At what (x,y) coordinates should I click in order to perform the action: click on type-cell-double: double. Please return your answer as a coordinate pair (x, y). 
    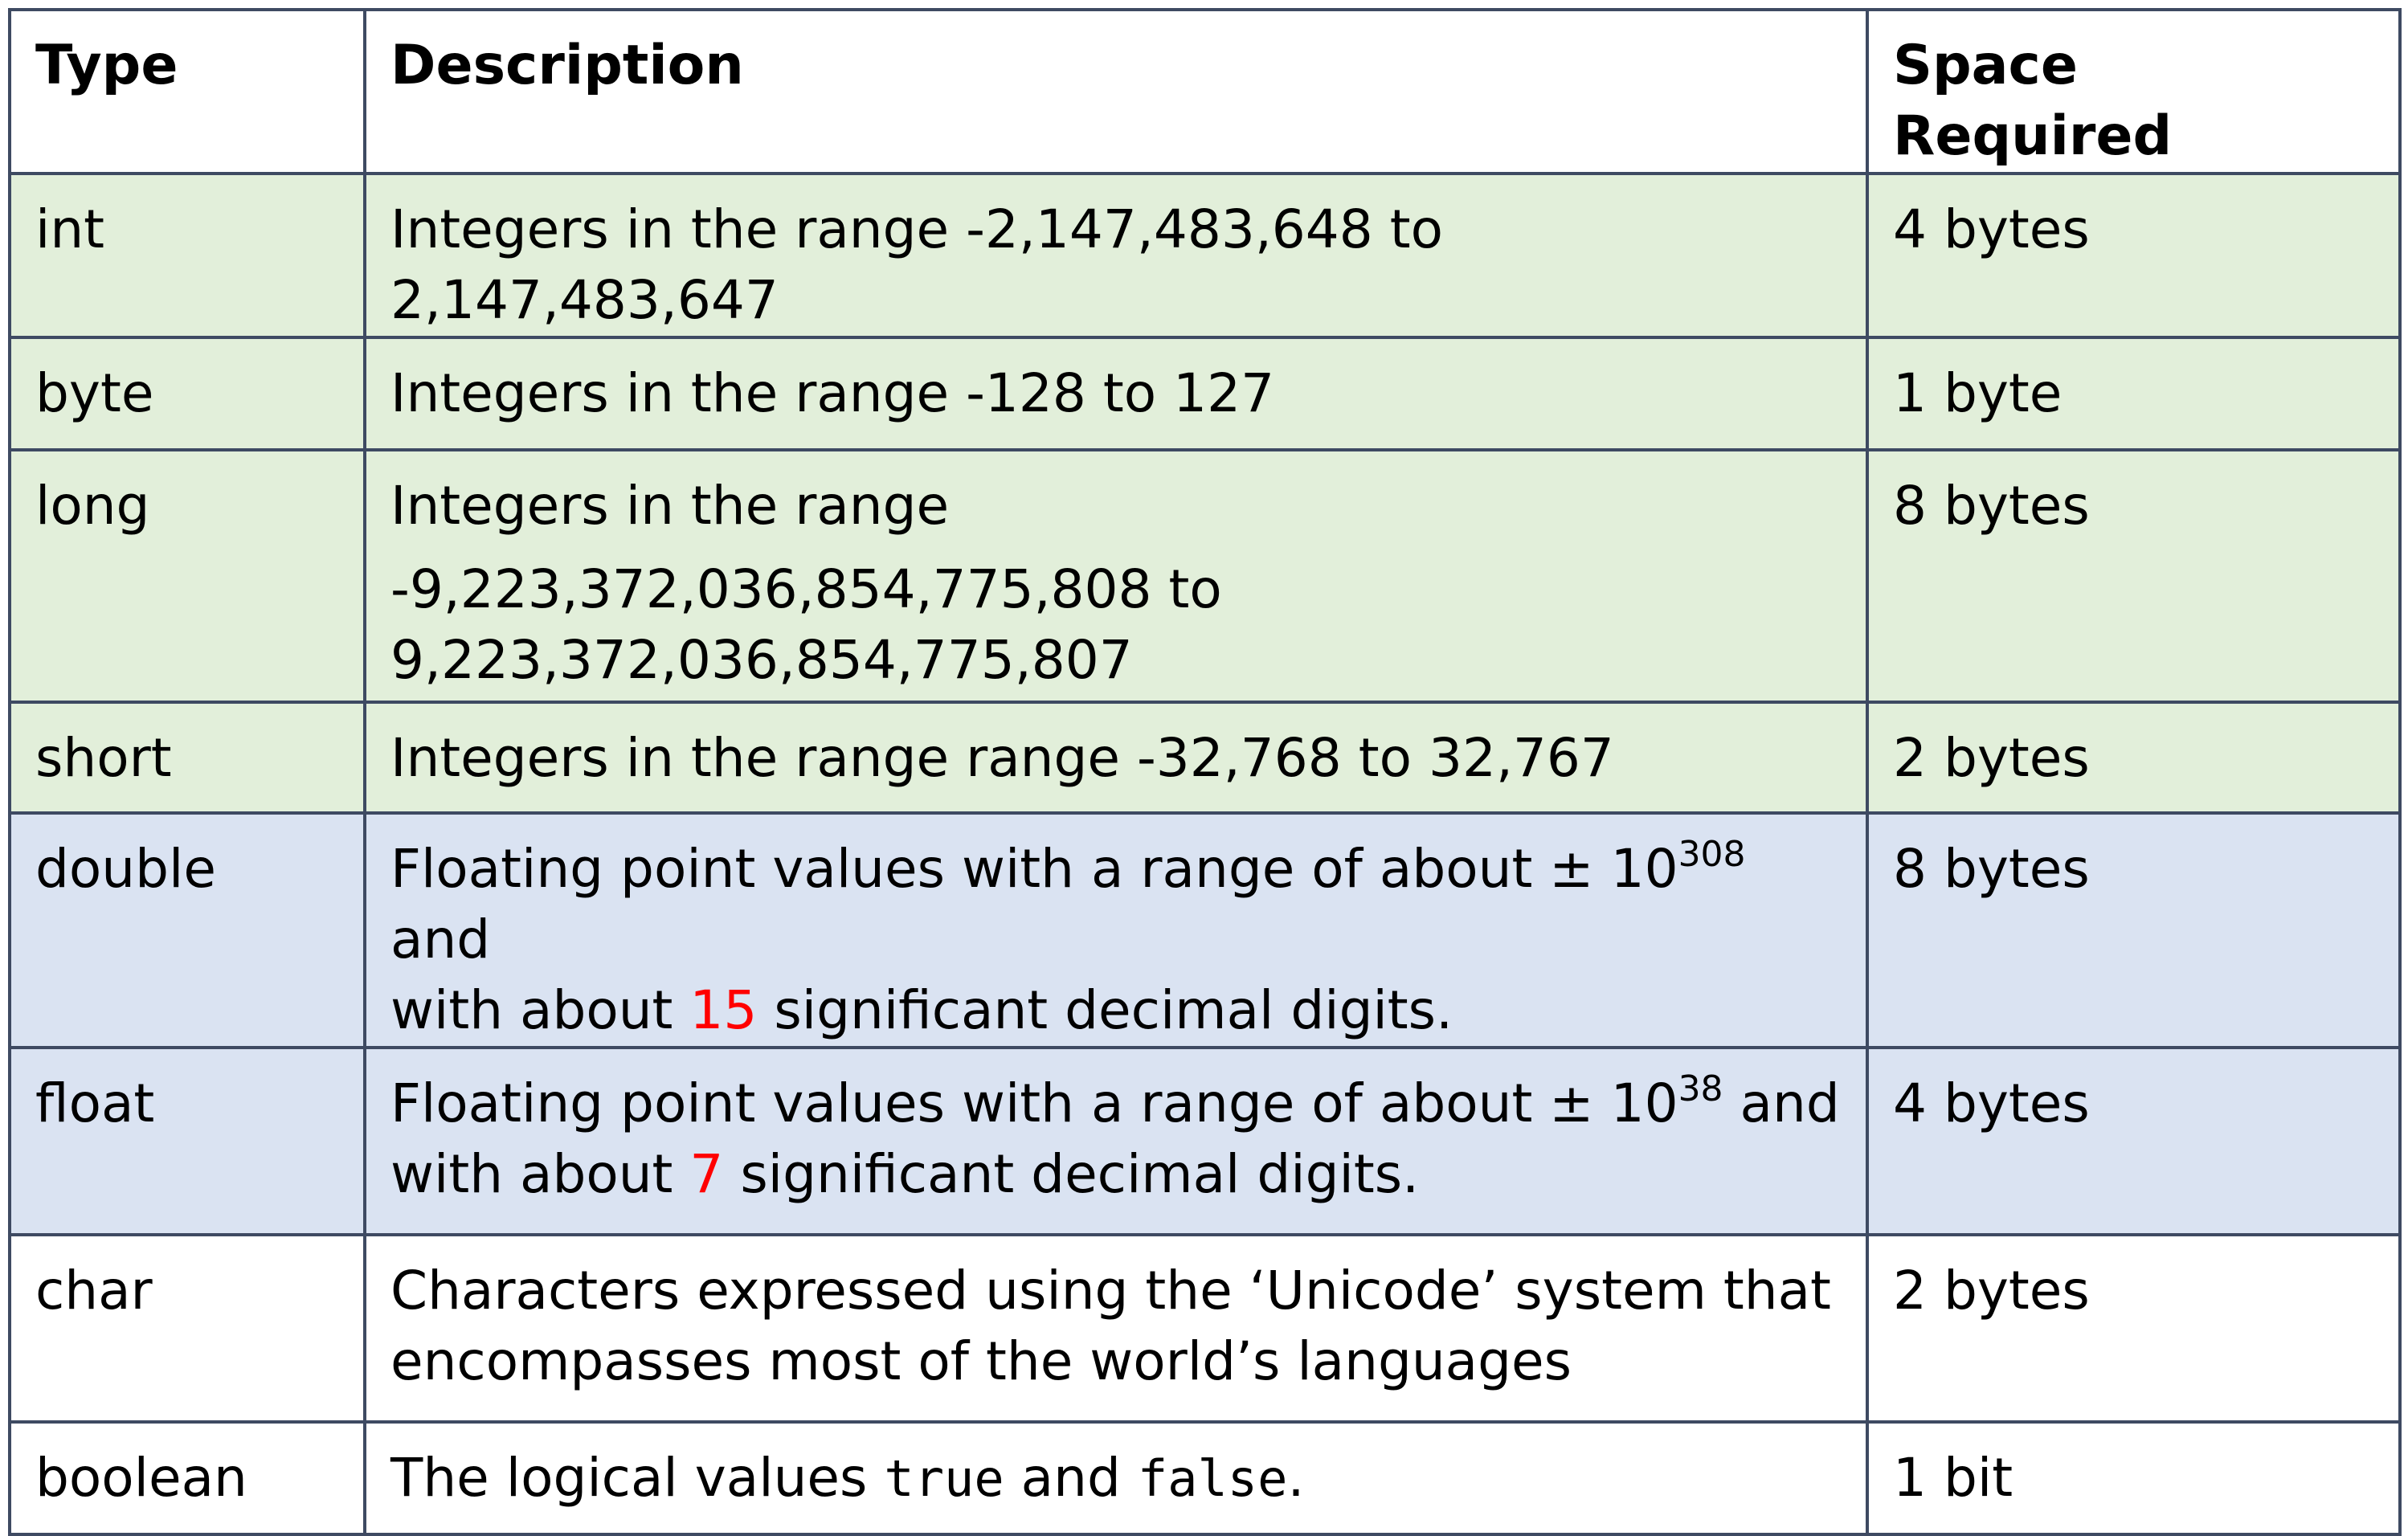
    Looking at the image, I should click on (187, 930).